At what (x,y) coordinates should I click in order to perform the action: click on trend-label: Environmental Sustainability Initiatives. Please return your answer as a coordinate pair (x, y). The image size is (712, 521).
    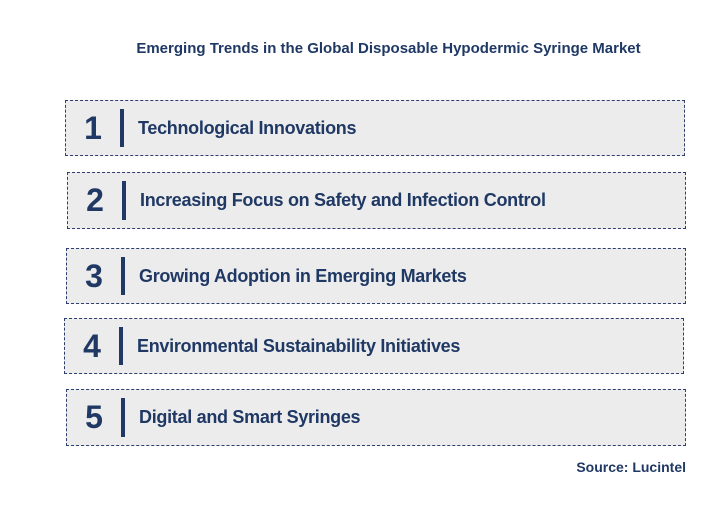
    Looking at the image, I should click on (299, 345).